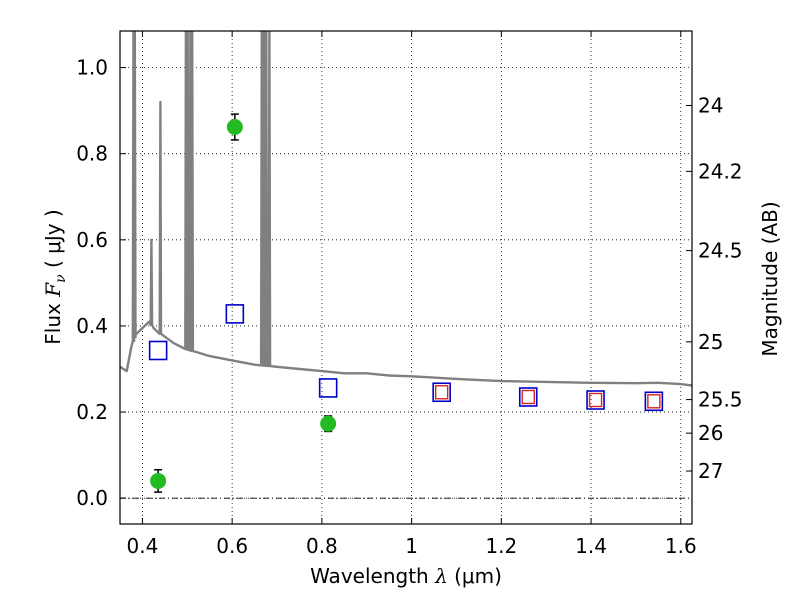 The image size is (800, 600). I want to click on y-axis-subscript: ν, so click(61, 278).